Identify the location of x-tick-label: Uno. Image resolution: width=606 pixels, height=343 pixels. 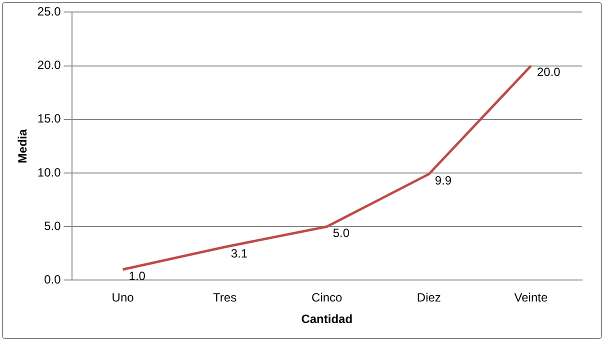
(123, 297).